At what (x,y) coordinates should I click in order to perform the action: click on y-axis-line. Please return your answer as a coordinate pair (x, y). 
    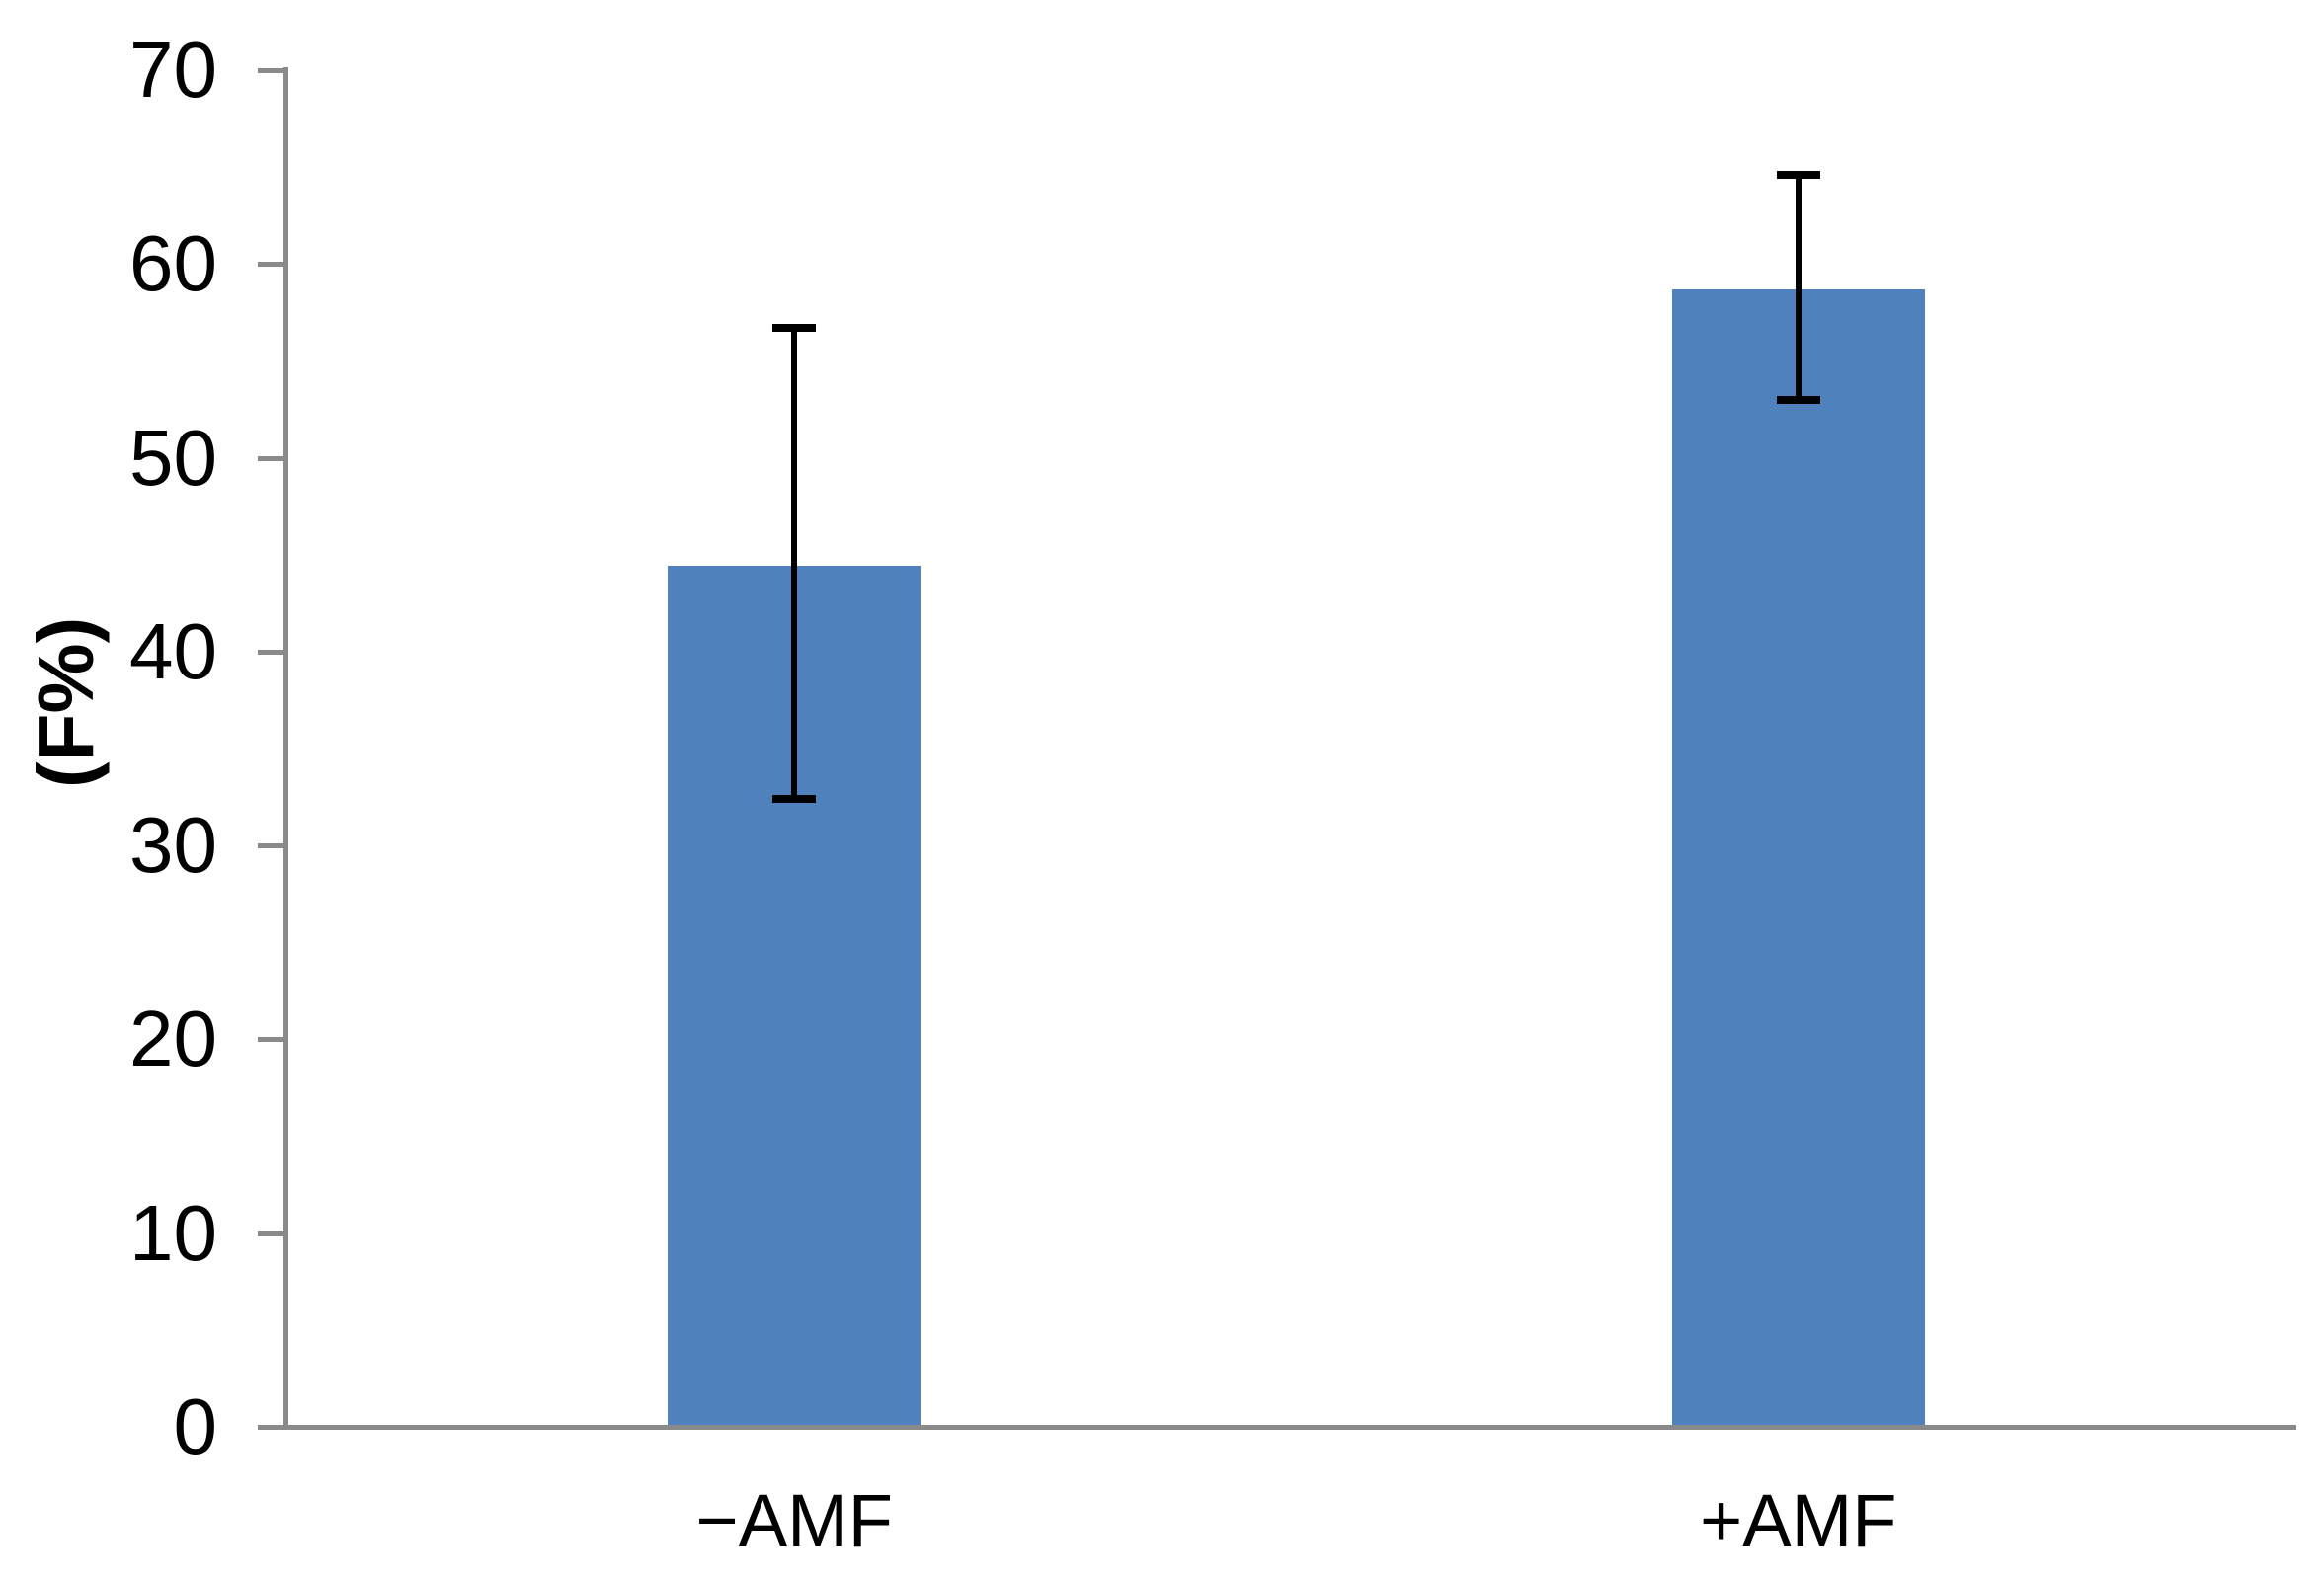
    Looking at the image, I should click on (285, 748).